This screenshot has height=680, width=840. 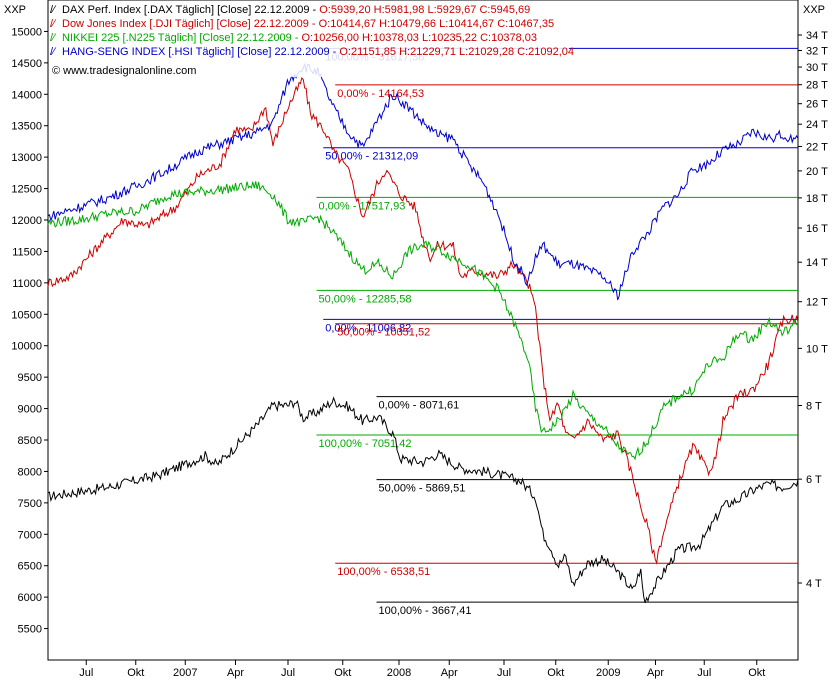 I want to click on left-axis-label: XXP, so click(x=15, y=10).